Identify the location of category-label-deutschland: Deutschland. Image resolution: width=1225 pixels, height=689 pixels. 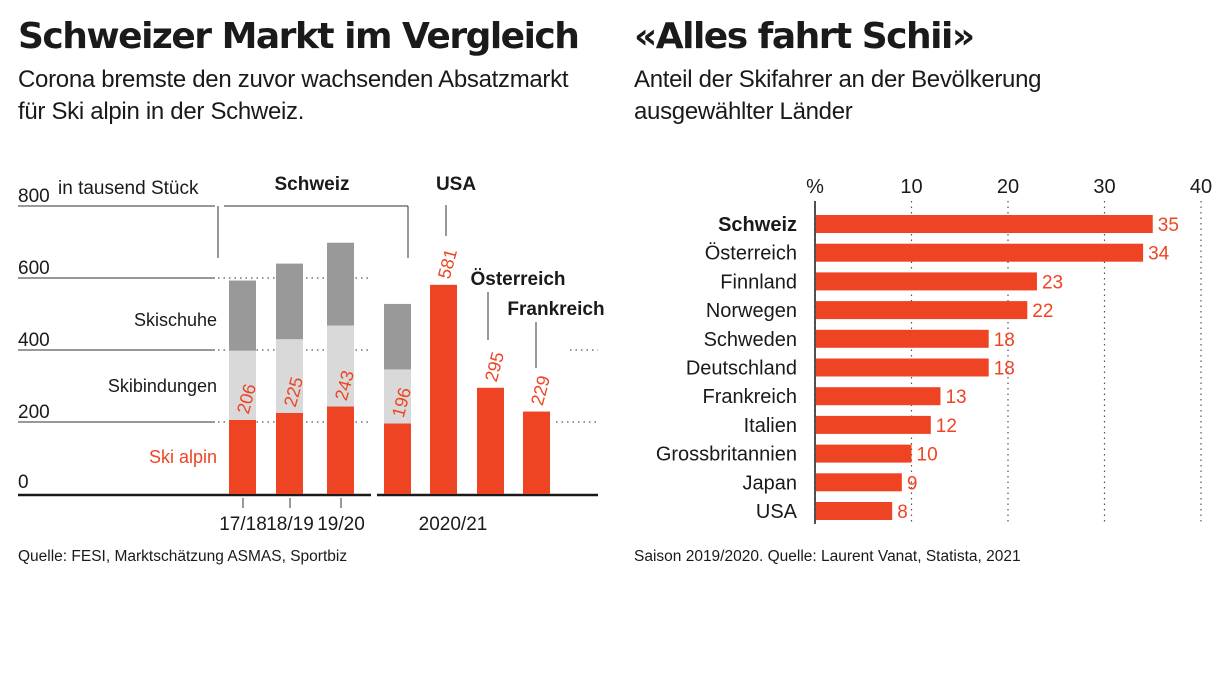
(741, 369).